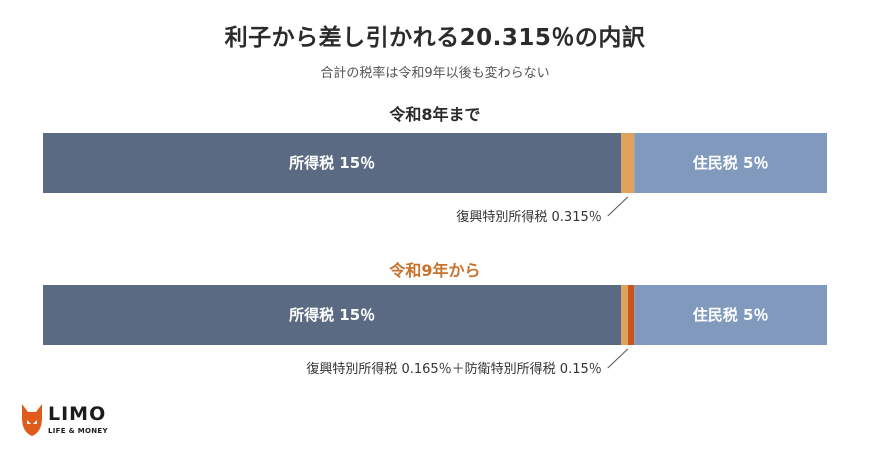 The height and width of the screenshot is (456, 870). I want to click on logo-name: LIMO, so click(77, 414).